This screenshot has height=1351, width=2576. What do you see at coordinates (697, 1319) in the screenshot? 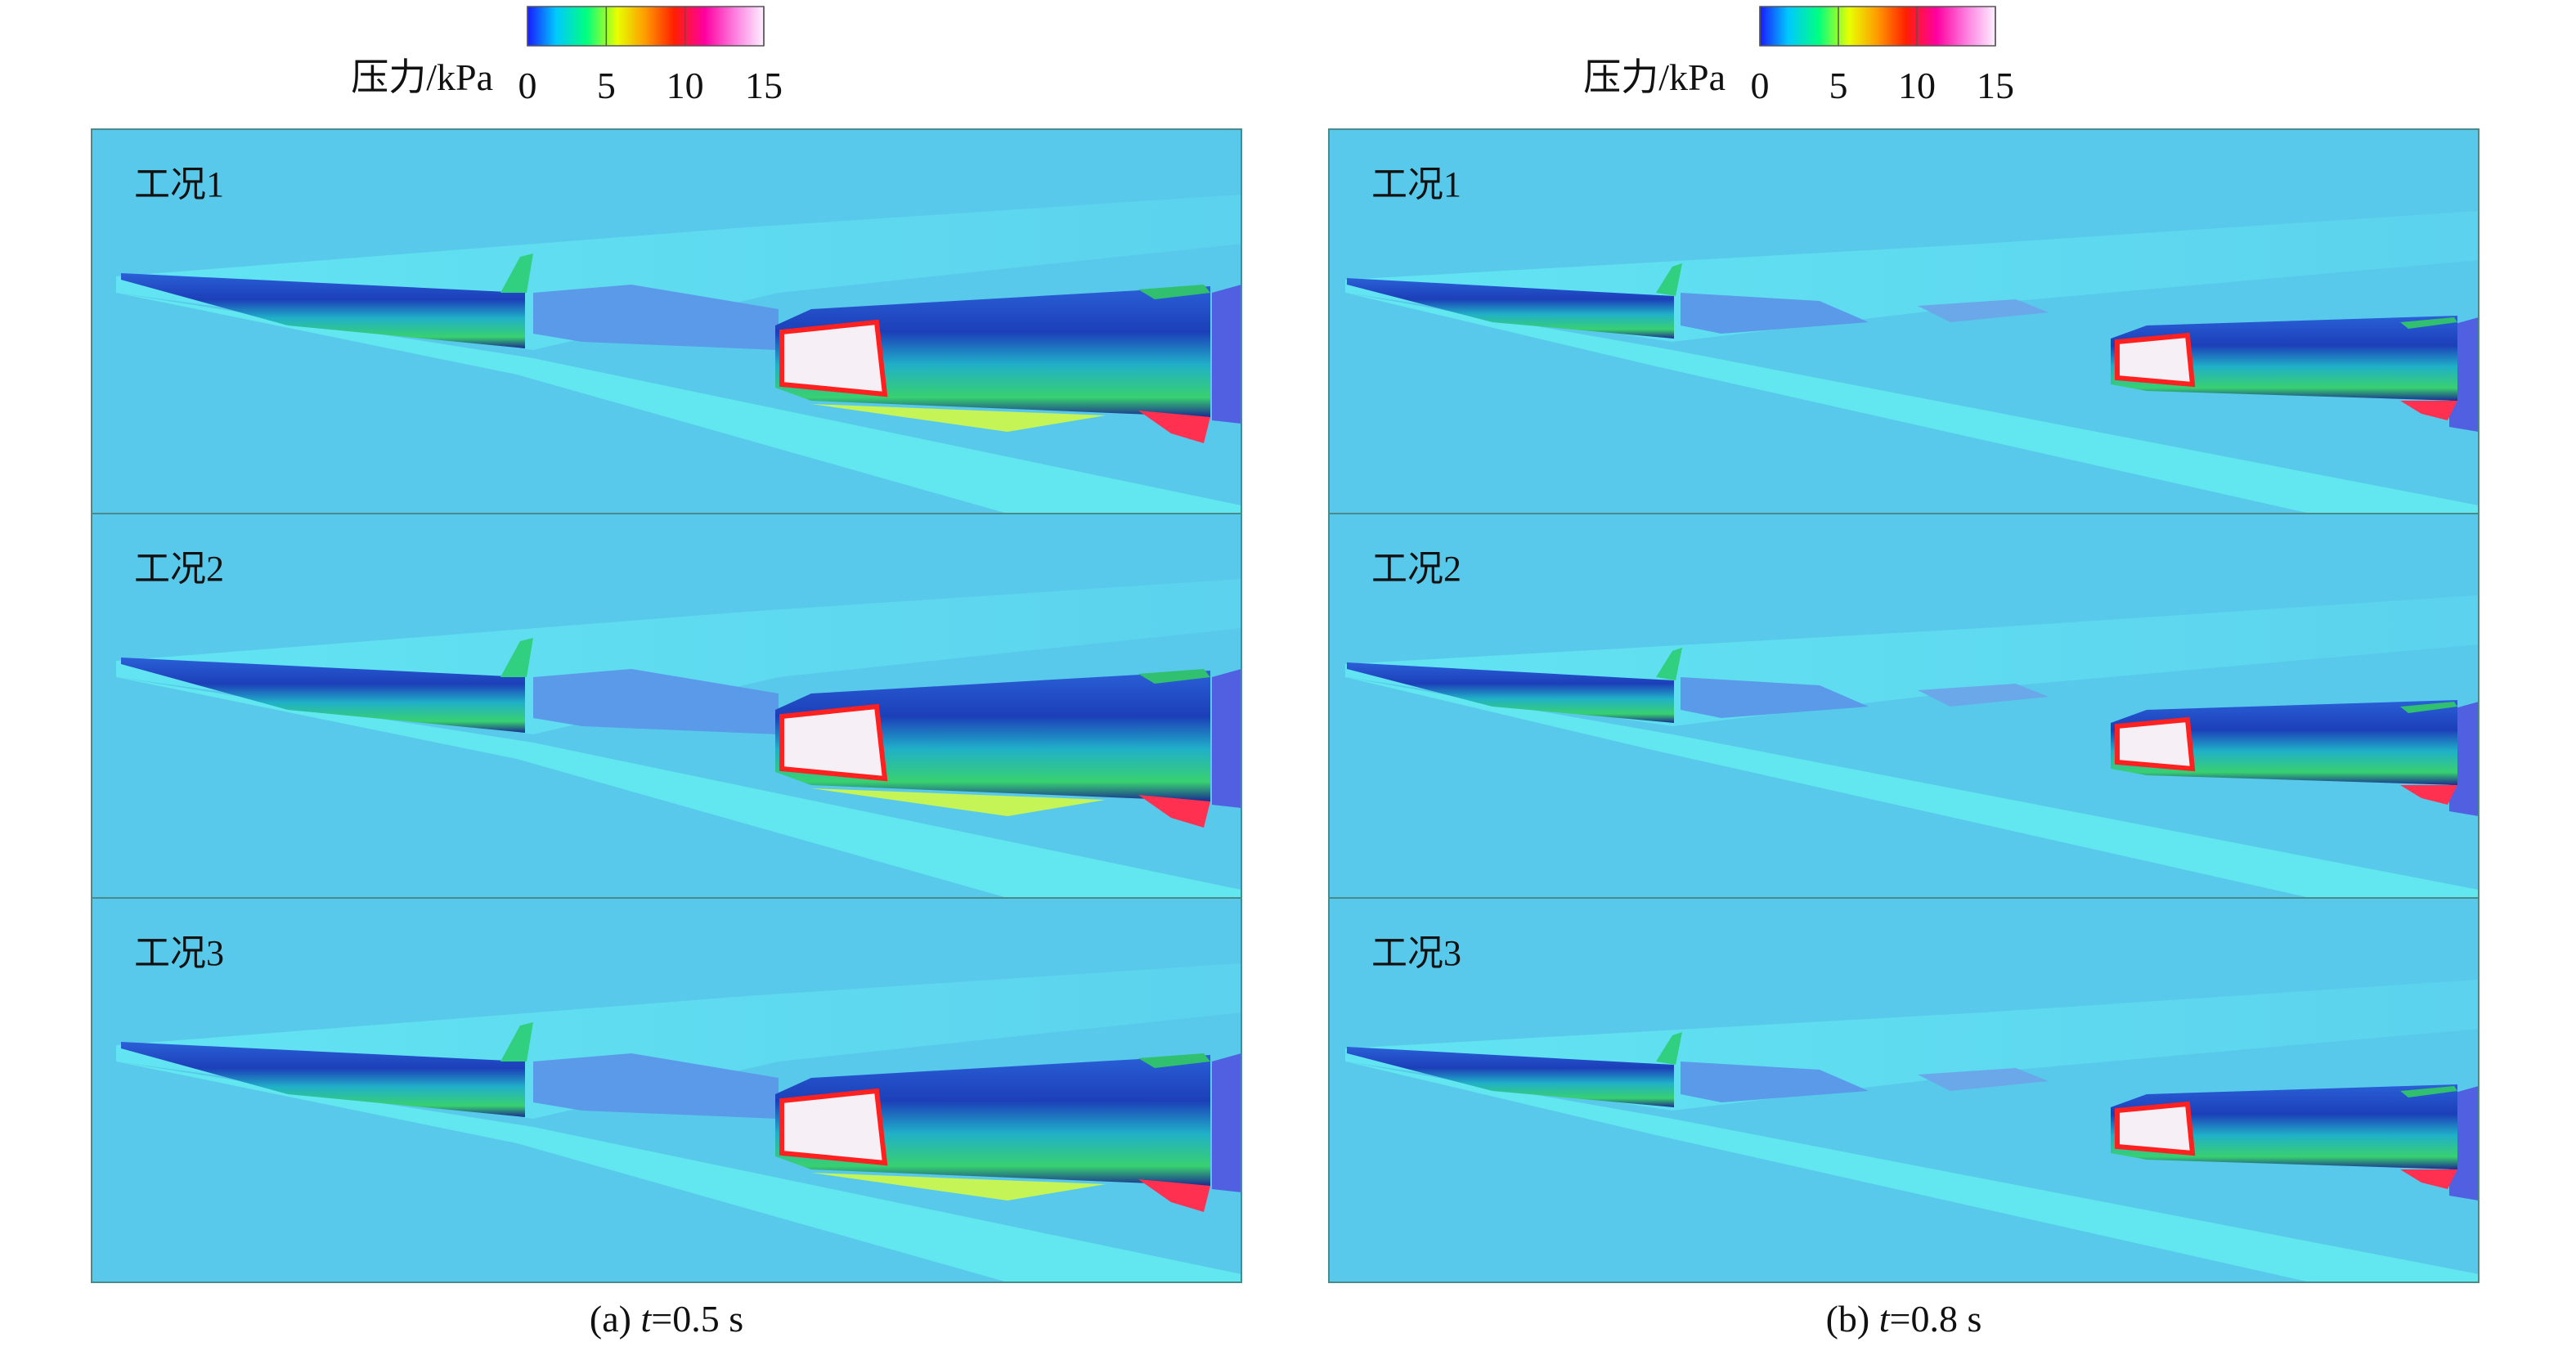
I see `caption-part: =0.5 s` at bounding box center [697, 1319].